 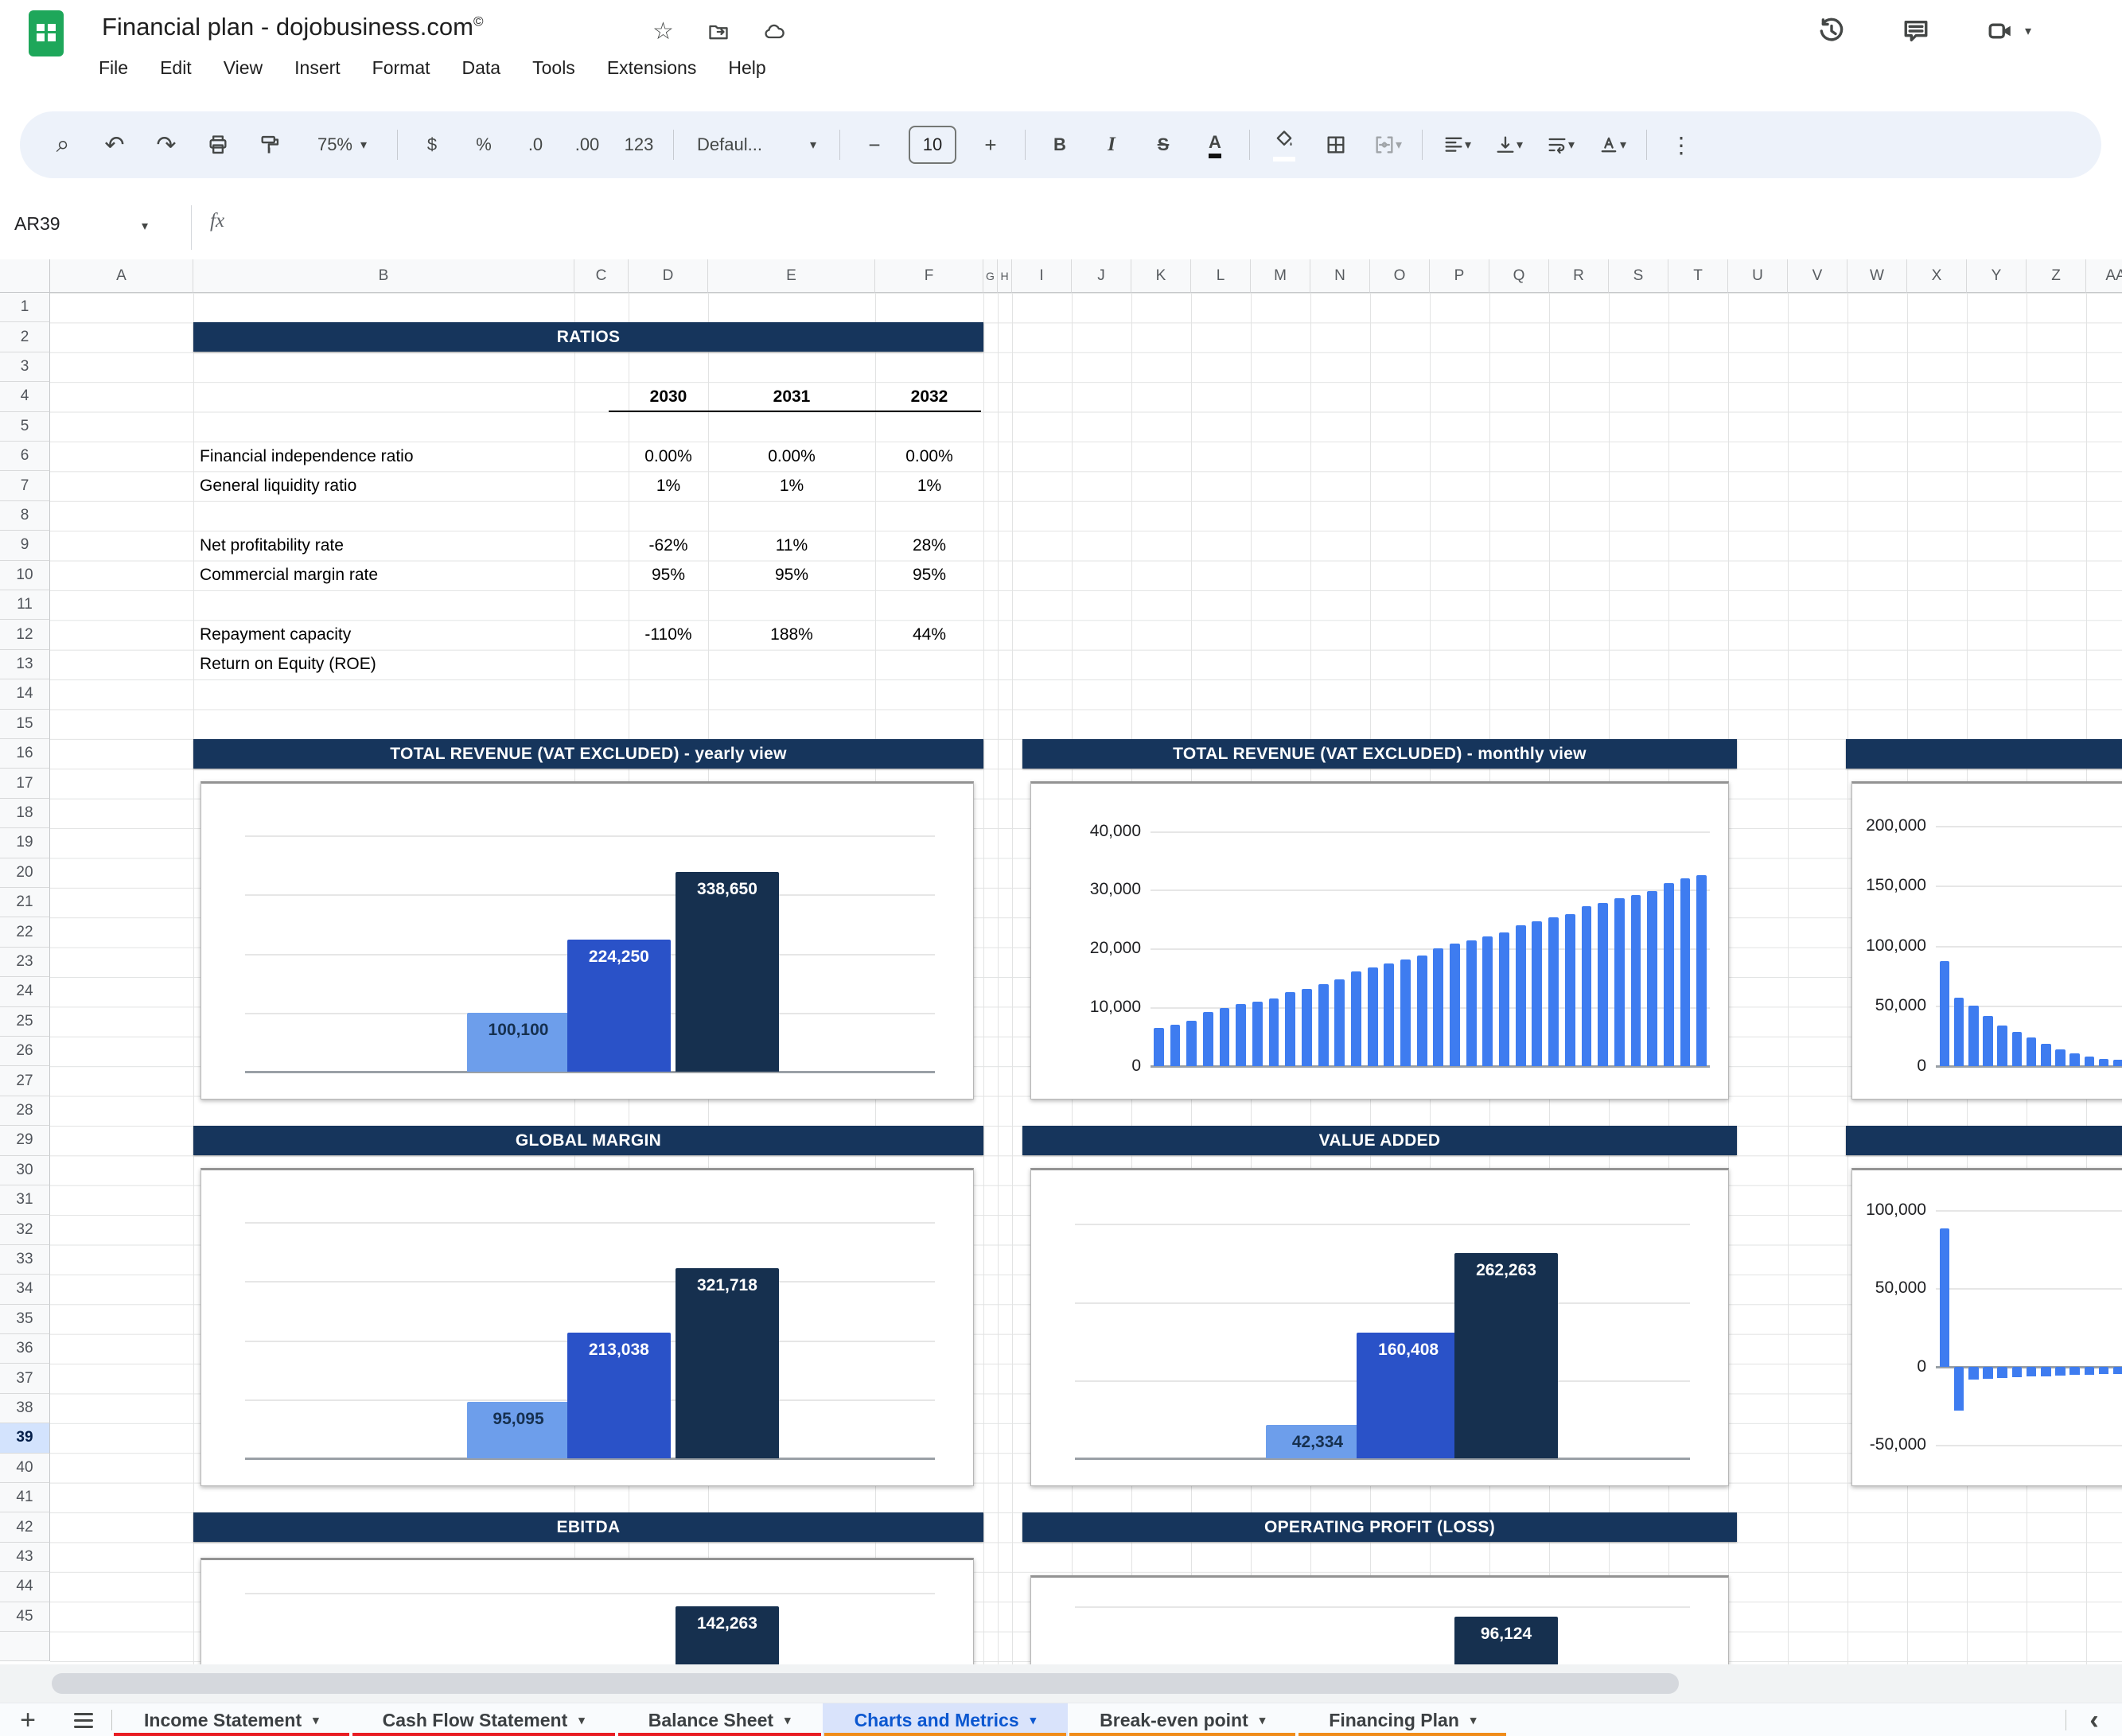 What do you see at coordinates (1877, 276) in the screenshot?
I see `column-header-W: W` at bounding box center [1877, 276].